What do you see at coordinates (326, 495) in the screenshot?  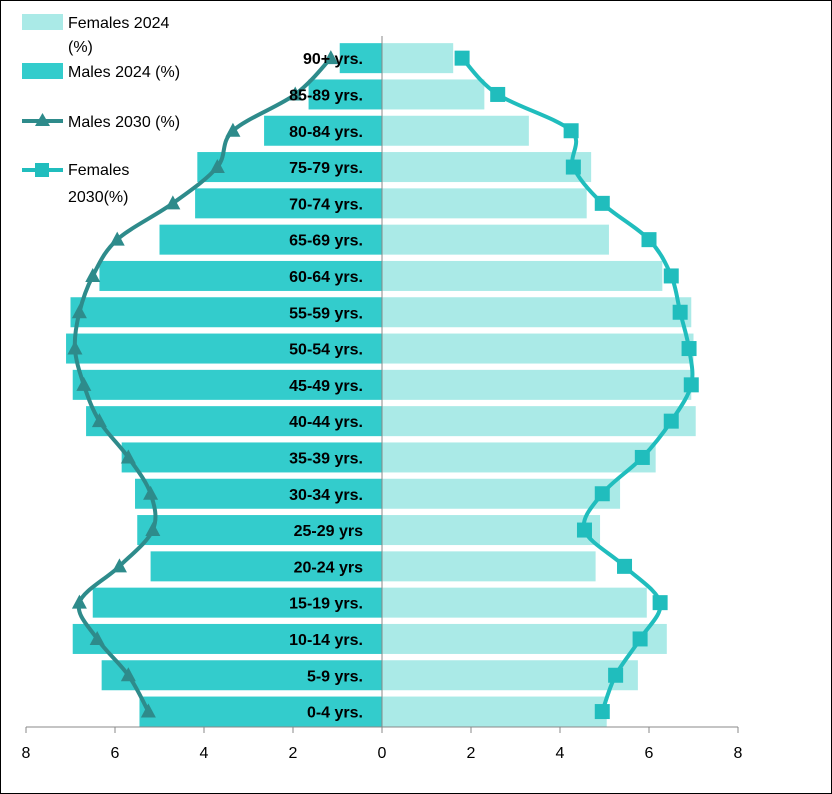 I see `age-group-label: 30-34 yrs.` at bounding box center [326, 495].